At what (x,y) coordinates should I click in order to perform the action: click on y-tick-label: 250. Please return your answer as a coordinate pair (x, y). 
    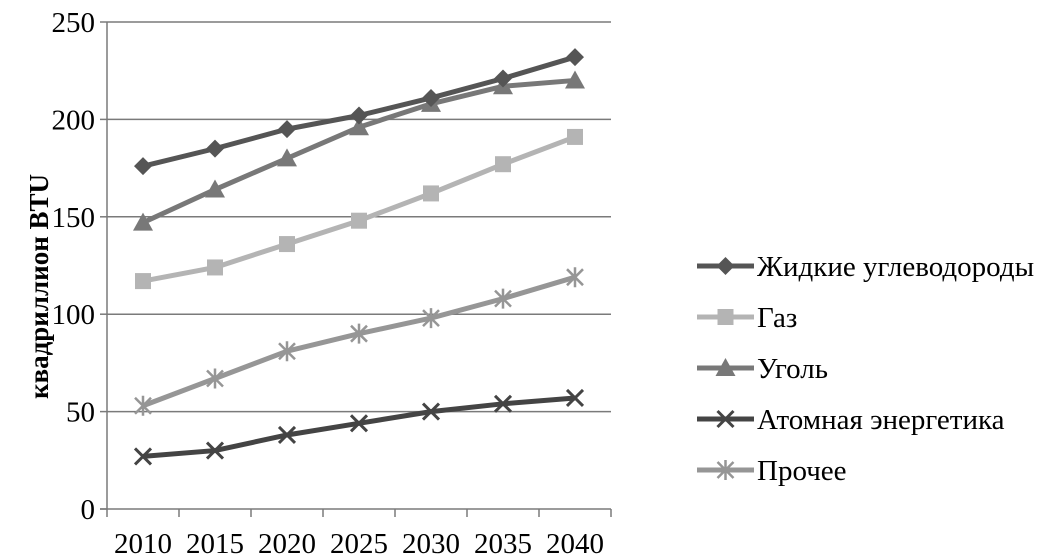
    Looking at the image, I should click on (74, 23).